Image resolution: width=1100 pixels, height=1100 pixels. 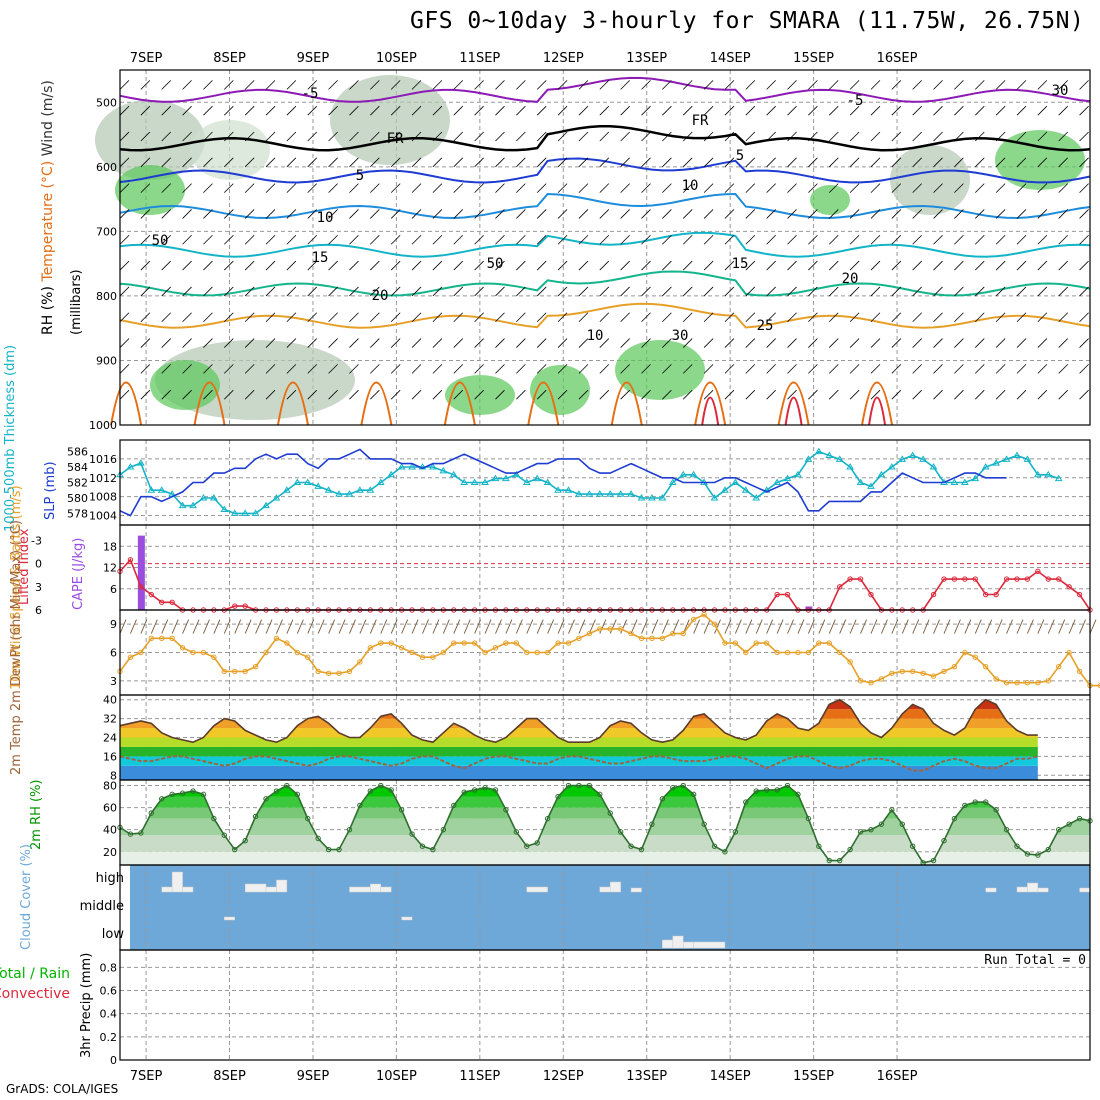 I want to click on cloud-bar, so click(x=605, y=889).